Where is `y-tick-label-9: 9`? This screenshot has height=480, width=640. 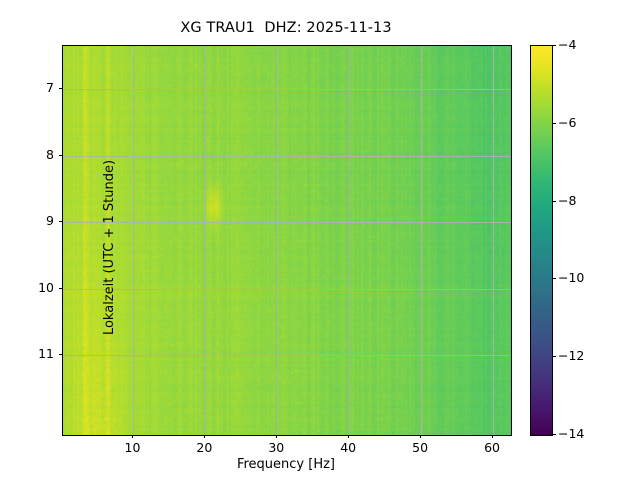 y-tick-label-9: 9 is located at coordinates (50, 221).